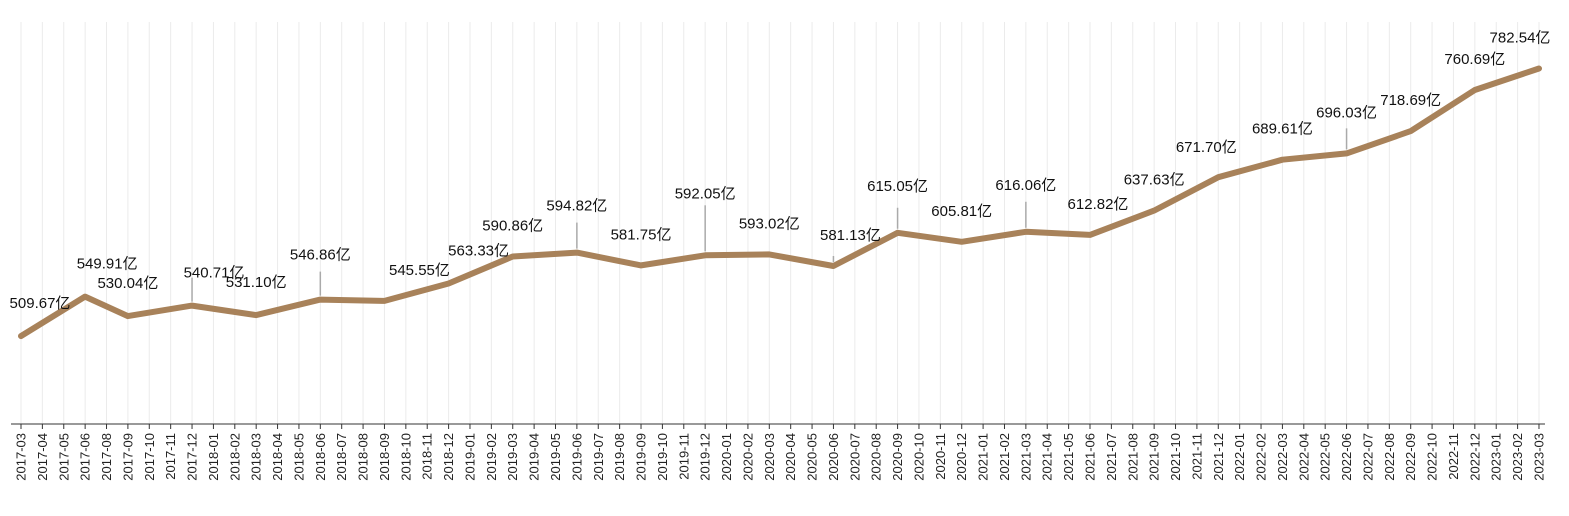 The image size is (1569, 516). I want to click on x-tick-label: 2018-07, so click(341, 457).